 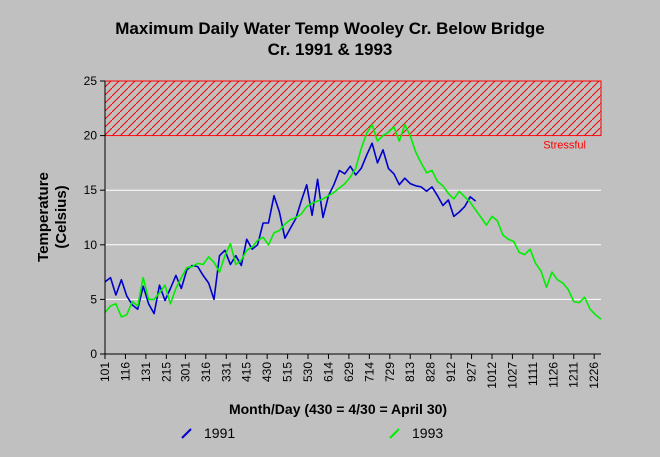 What do you see at coordinates (330, 49) in the screenshot?
I see `chart-title-line2: Cr. 1991 & 1993` at bounding box center [330, 49].